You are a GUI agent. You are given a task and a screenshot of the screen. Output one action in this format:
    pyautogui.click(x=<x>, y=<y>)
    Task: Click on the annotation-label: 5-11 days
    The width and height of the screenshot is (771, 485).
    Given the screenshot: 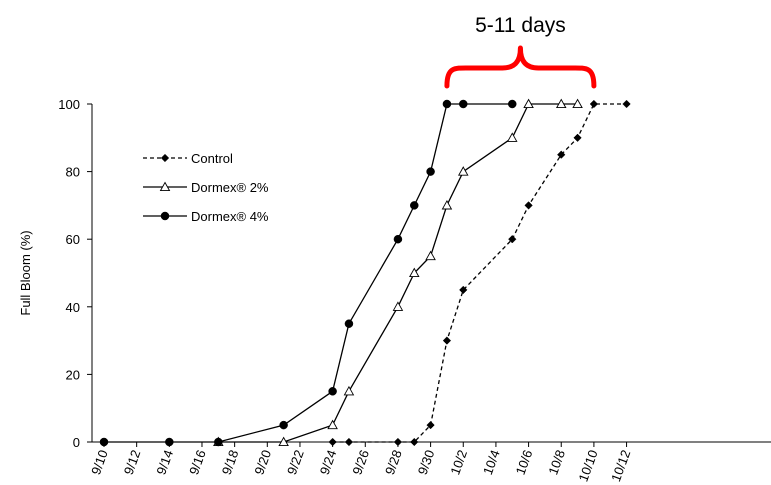 What is the action you would take?
    pyautogui.click(x=520, y=25)
    